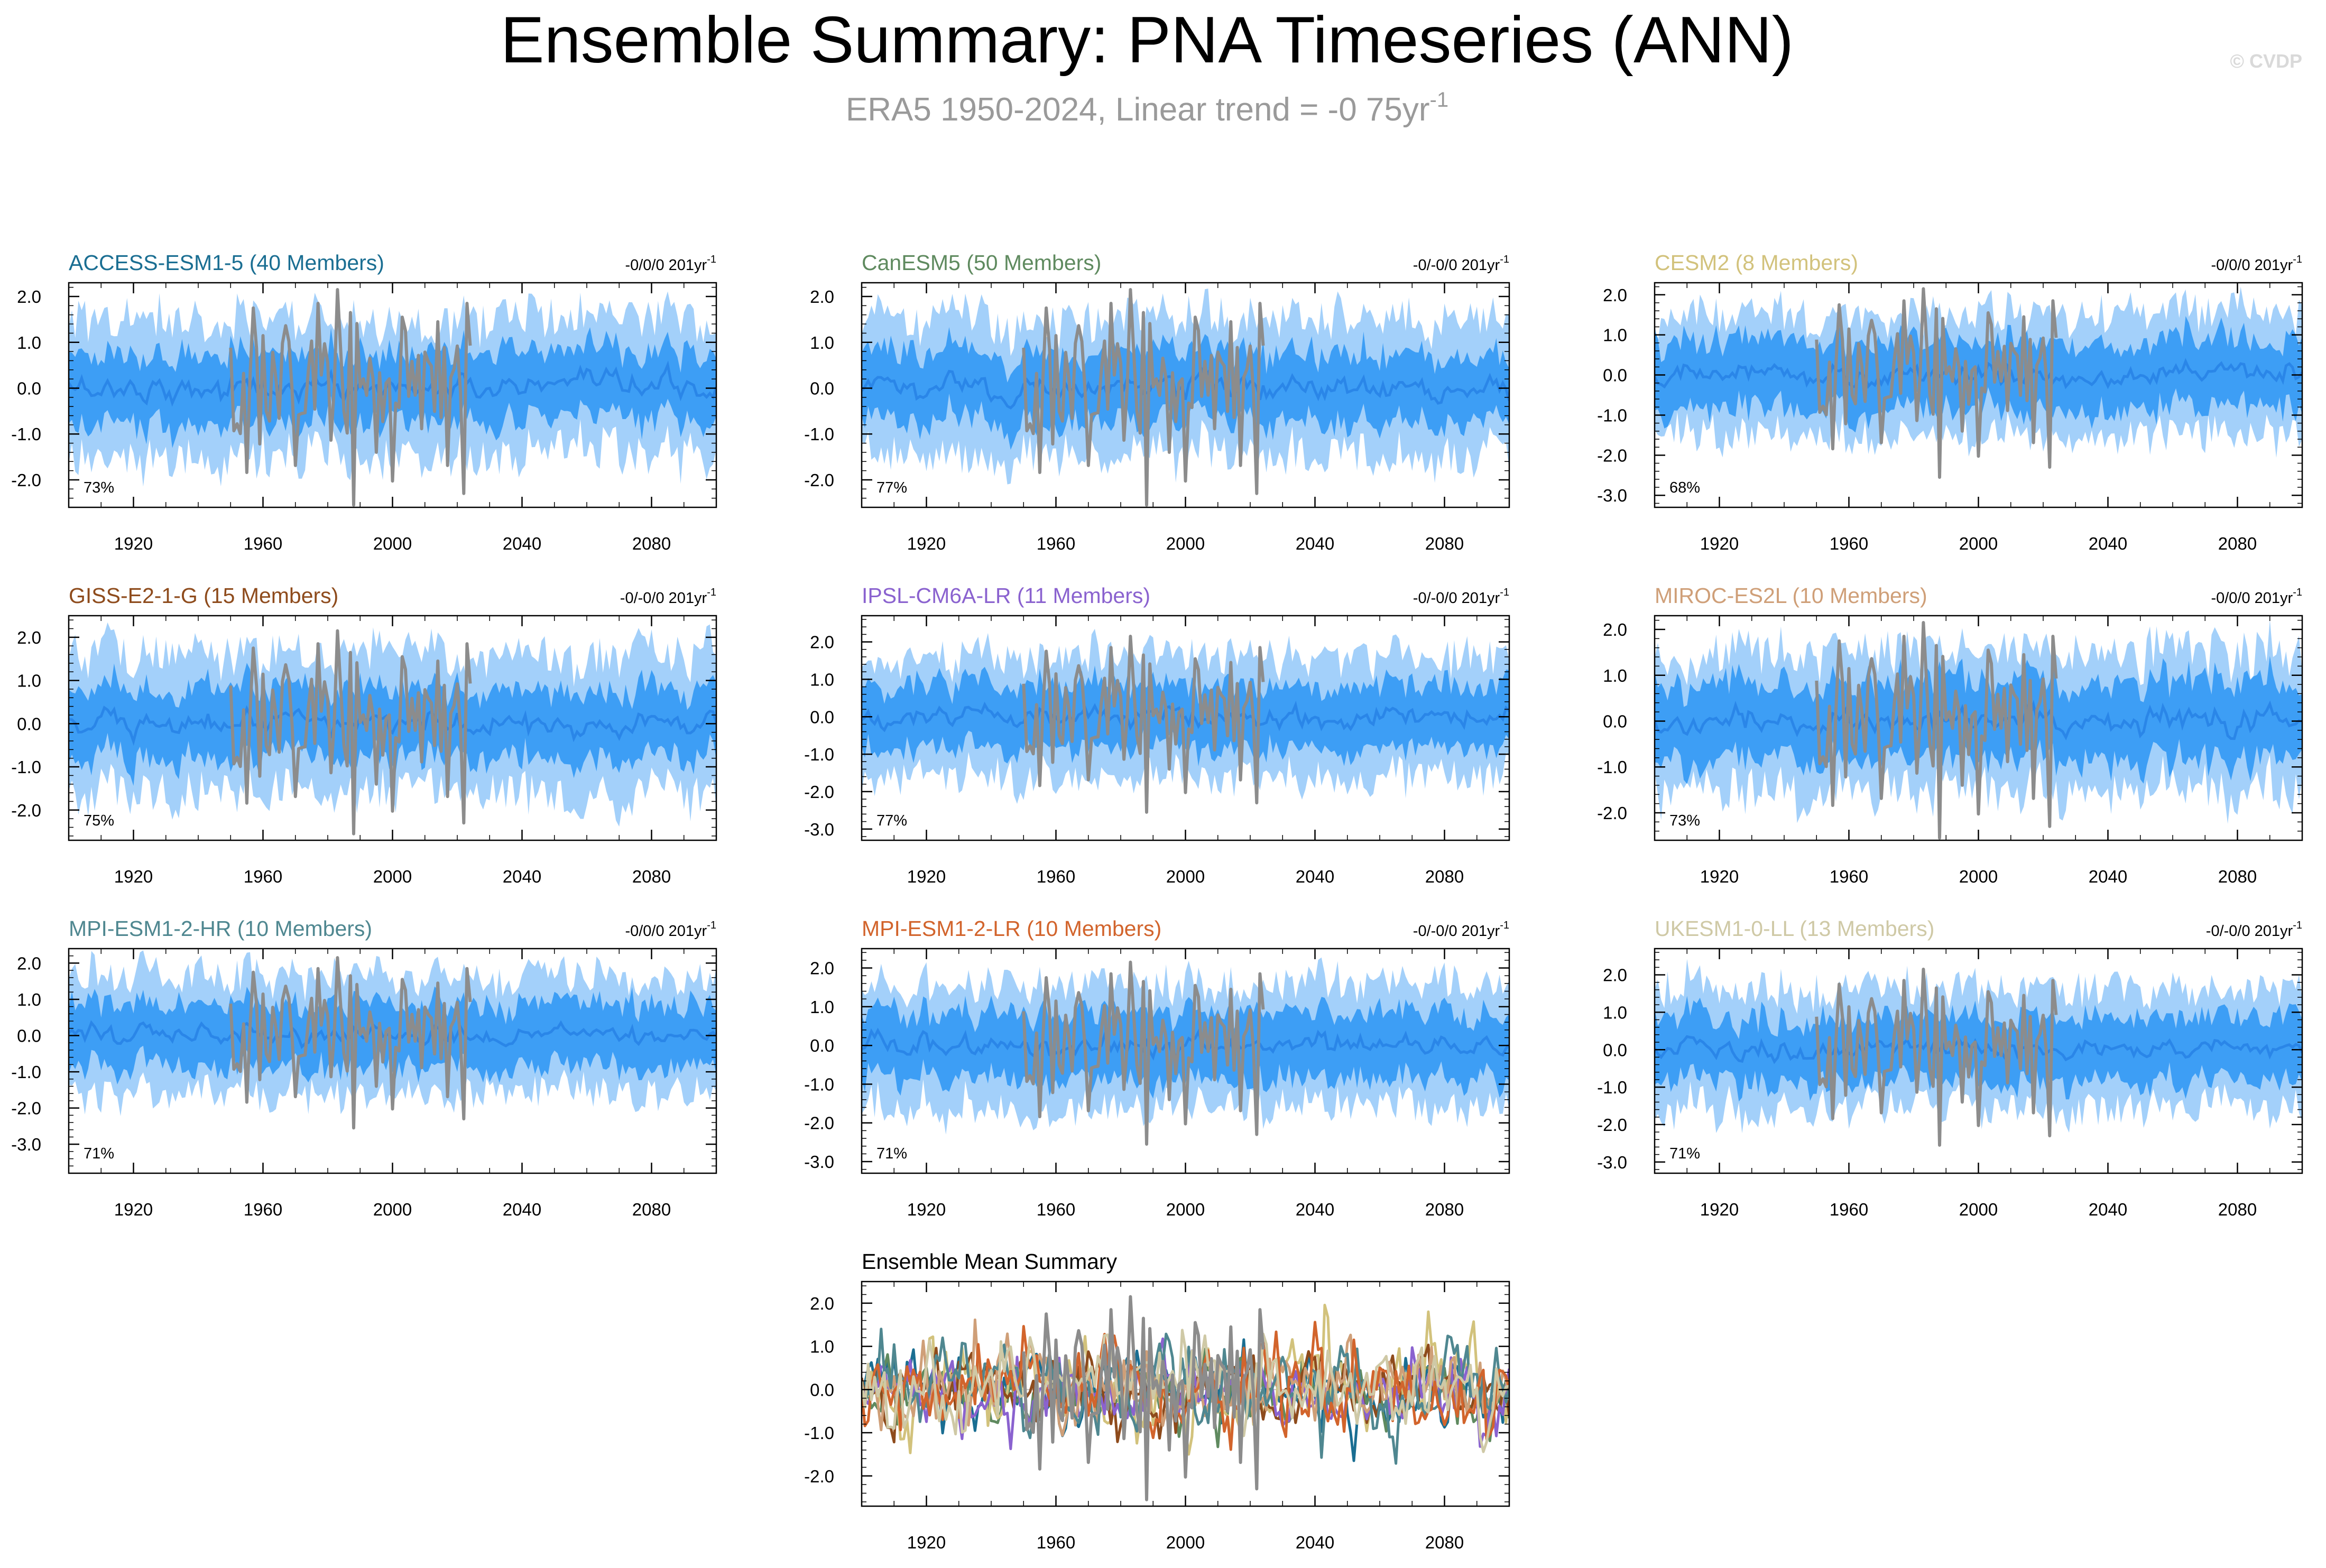  What do you see at coordinates (671, 264) in the screenshot?
I see `panel-trend-label: -0/0/0 201yr-1` at bounding box center [671, 264].